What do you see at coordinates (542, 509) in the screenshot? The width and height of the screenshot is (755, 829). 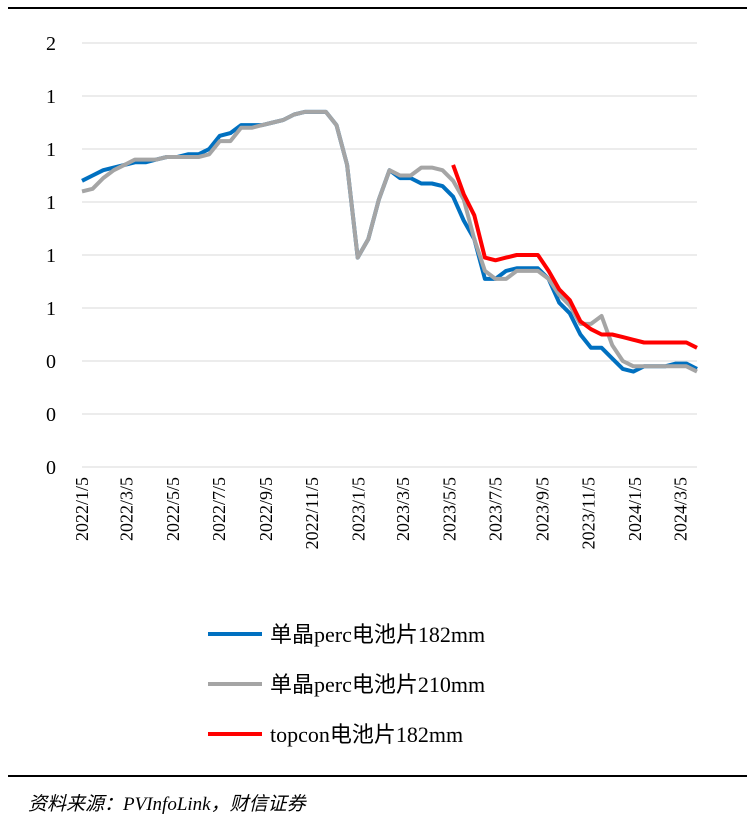 I see `x-tick-label: 2023/9/5` at bounding box center [542, 509].